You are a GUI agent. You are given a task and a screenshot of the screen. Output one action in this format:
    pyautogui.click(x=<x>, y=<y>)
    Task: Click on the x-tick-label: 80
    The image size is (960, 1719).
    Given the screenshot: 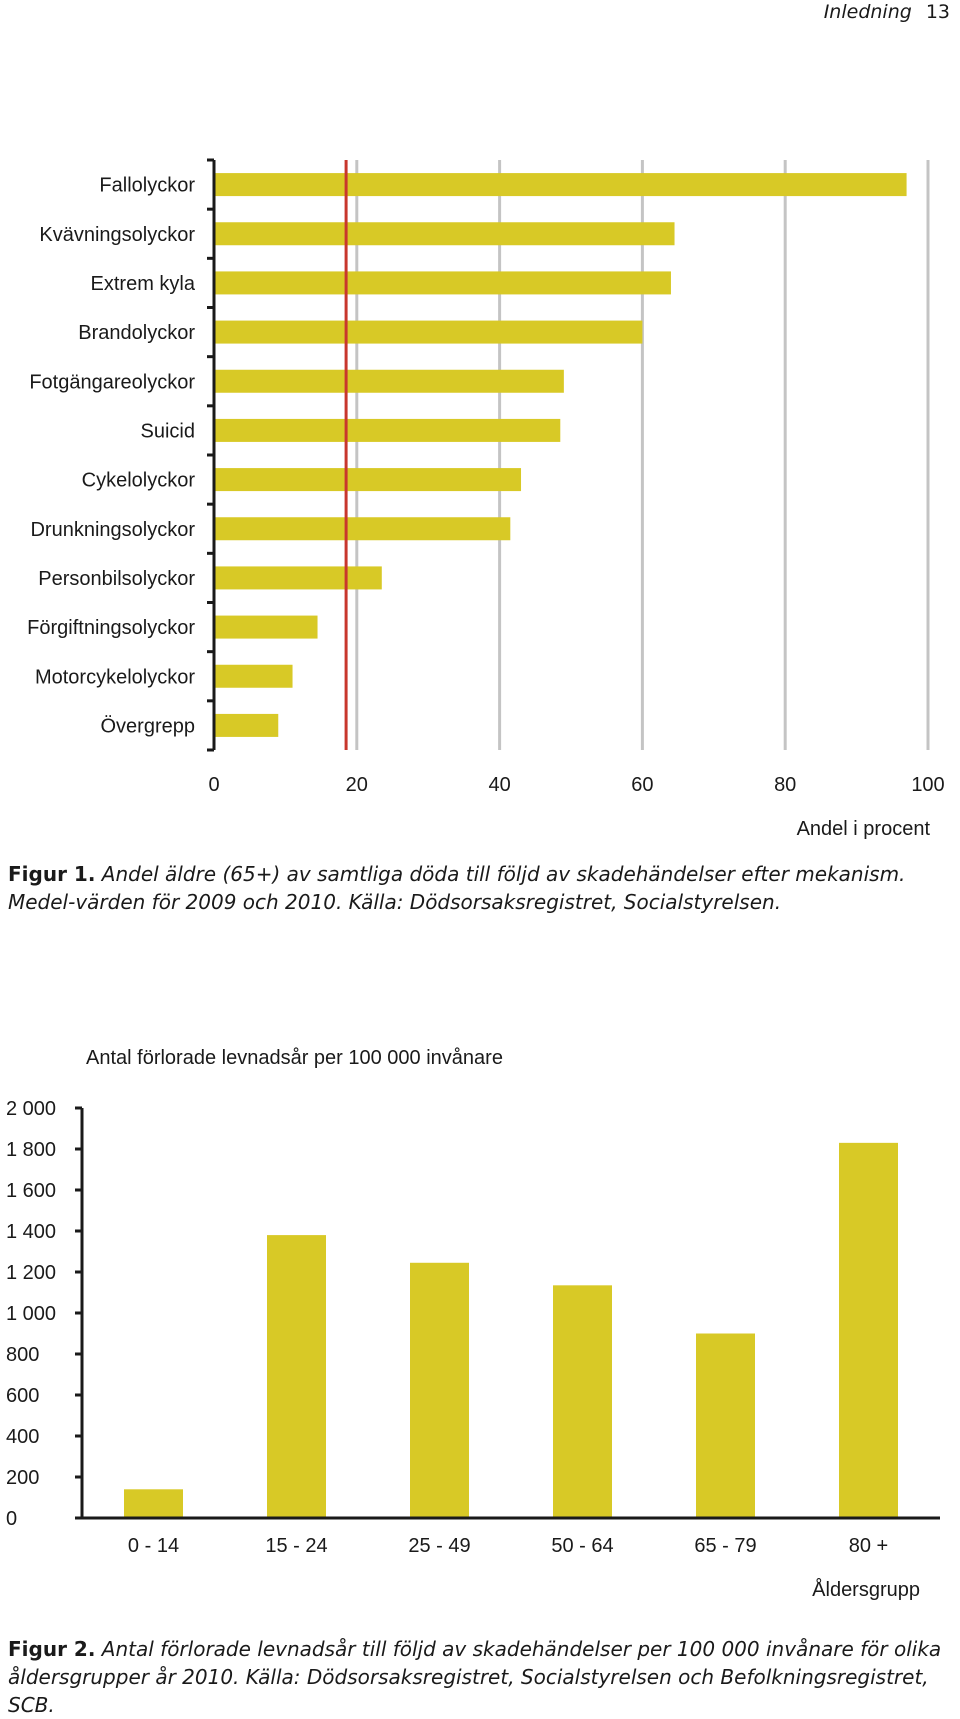 What is the action you would take?
    pyautogui.click(x=785, y=785)
    